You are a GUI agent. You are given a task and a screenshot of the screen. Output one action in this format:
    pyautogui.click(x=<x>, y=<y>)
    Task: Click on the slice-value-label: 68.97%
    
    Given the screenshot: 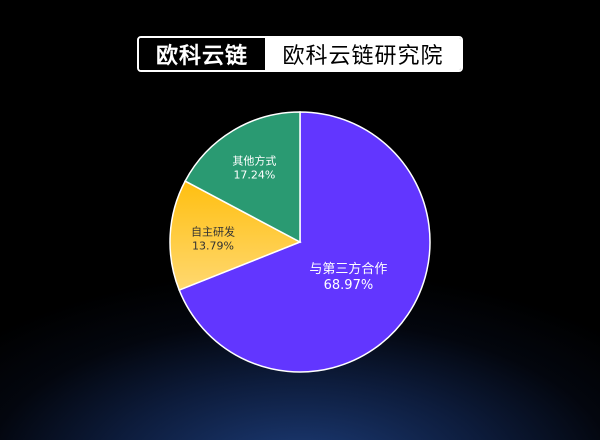 What is the action you would take?
    pyautogui.click(x=349, y=285)
    